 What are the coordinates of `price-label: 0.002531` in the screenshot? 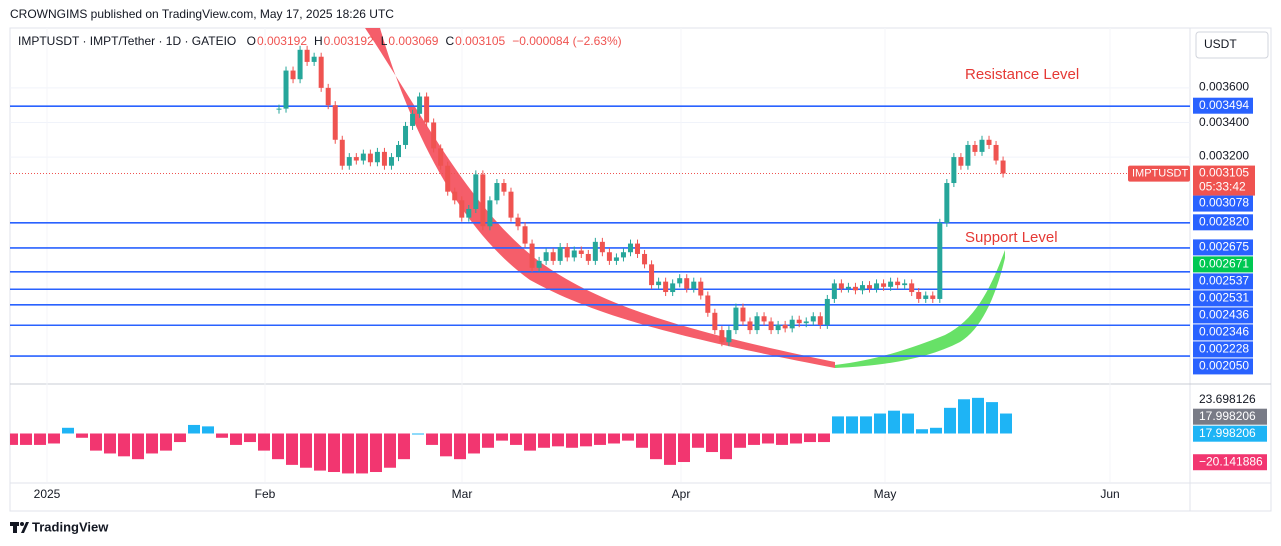 It's located at (1224, 298).